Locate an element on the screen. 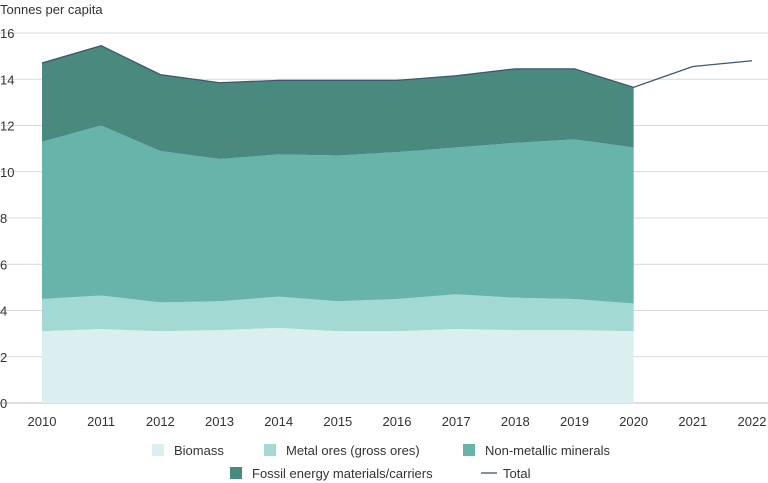  x-tick-label: 2019 is located at coordinates (574, 421).